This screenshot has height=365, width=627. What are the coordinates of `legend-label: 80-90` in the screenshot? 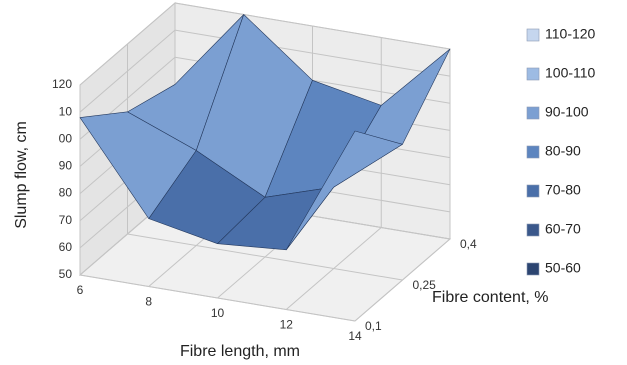 It's located at (563, 151).